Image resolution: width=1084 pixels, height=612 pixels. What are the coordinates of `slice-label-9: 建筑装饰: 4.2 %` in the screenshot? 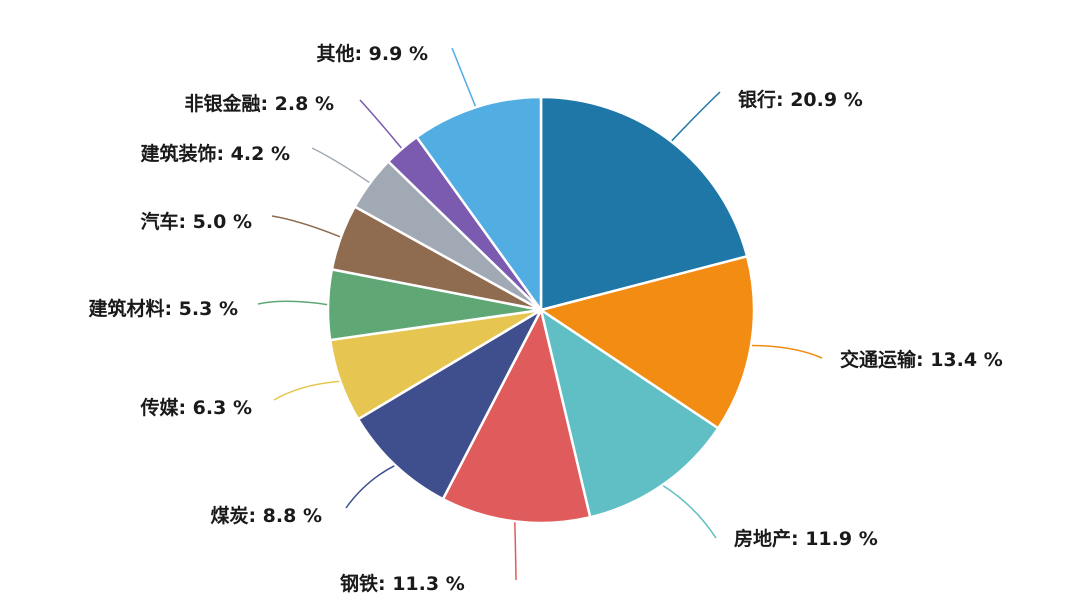 It's located at (215, 153).